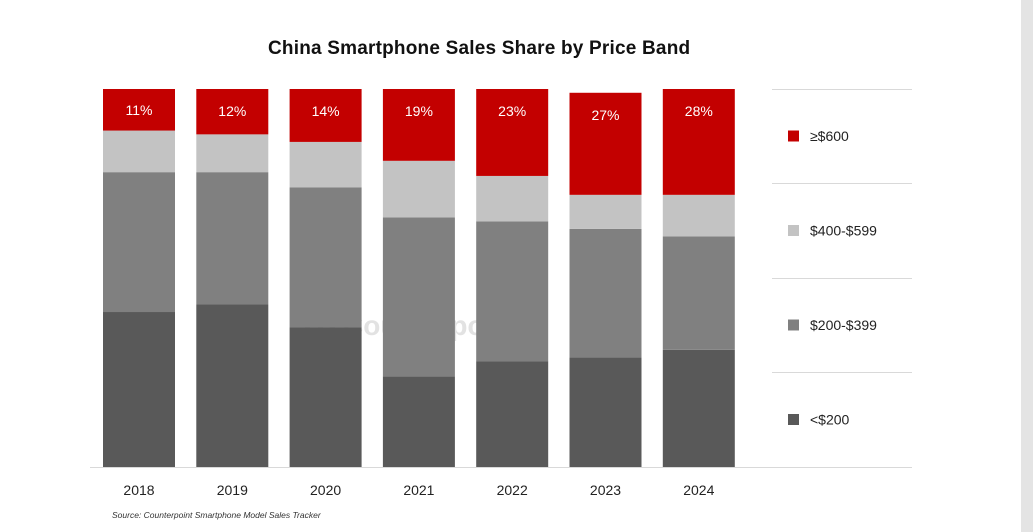 This screenshot has height=532, width=1033. What do you see at coordinates (138, 490) in the screenshot?
I see `x-tick-label-2018: 2018` at bounding box center [138, 490].